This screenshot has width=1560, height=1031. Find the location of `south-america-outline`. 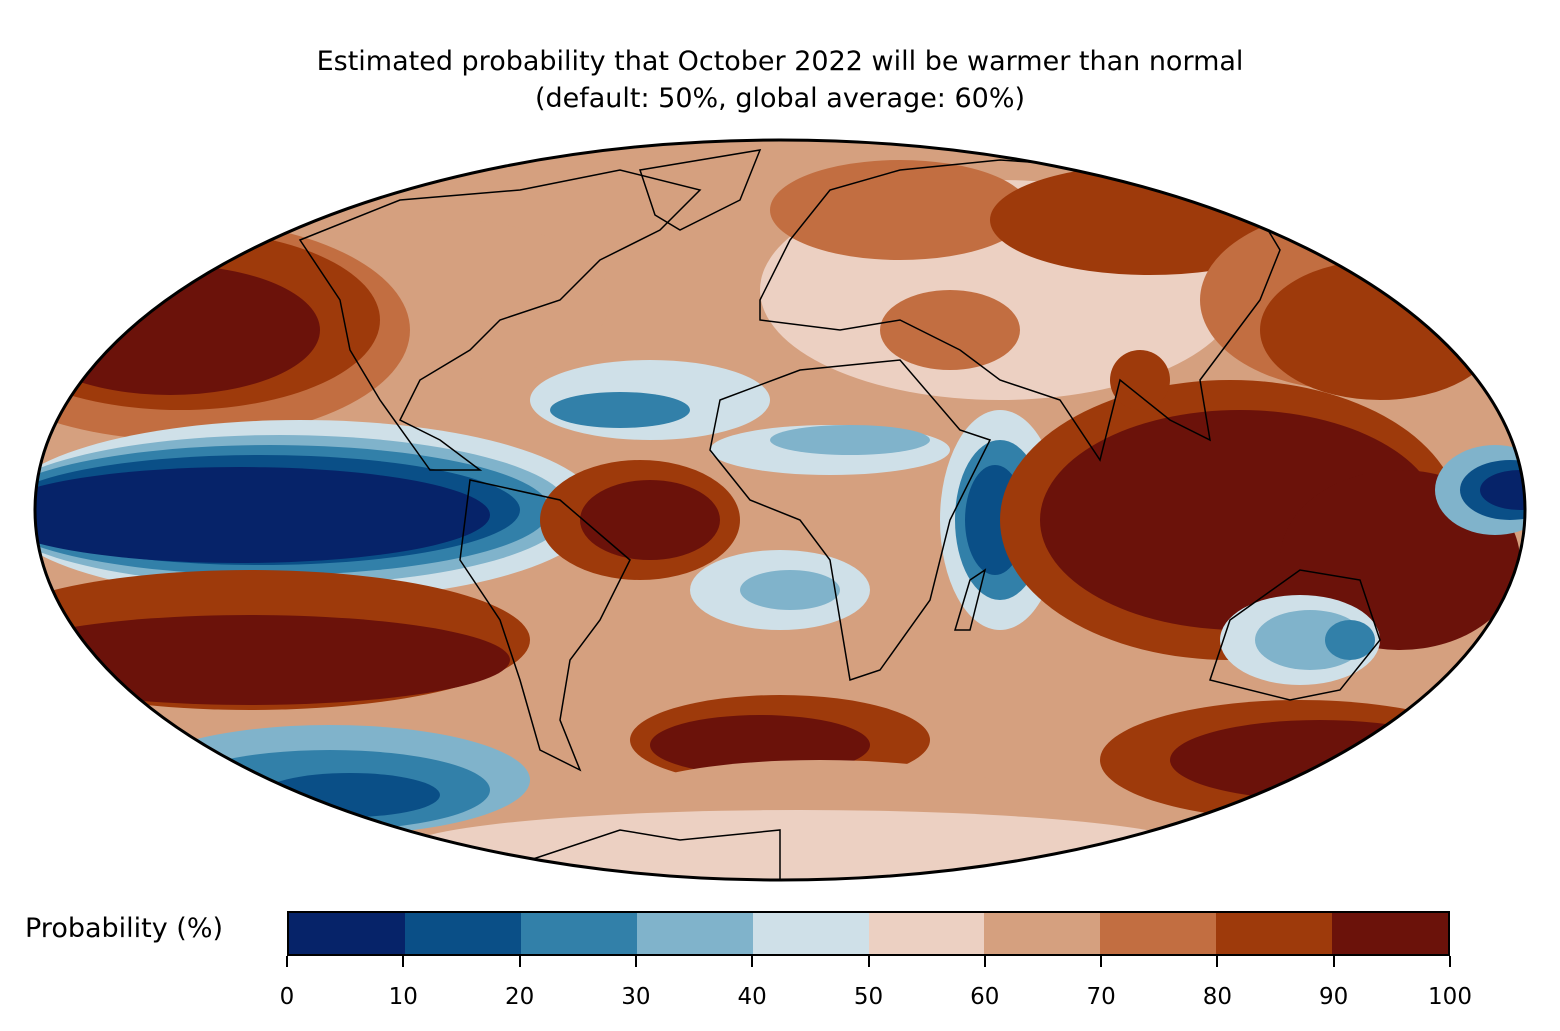

south-america-outline is located at coordinates (545, 625).